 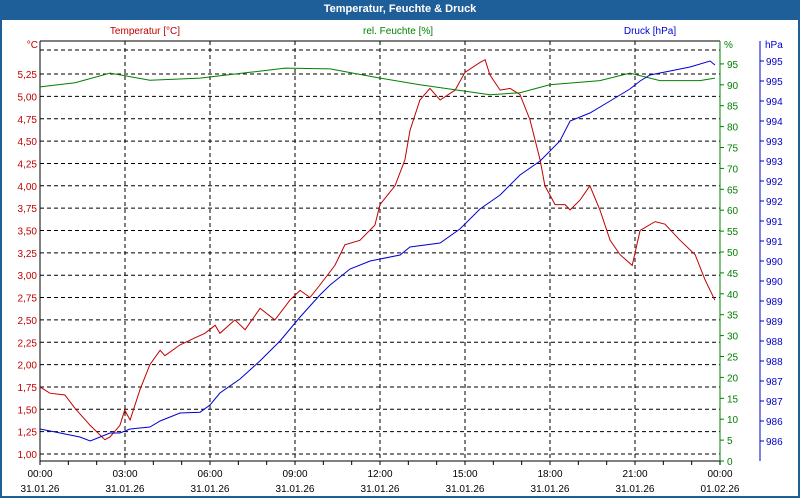 What do you see at coordinates (377, 81) in the screenshot?
I see `humidity-series-line` at bounding box center [377, 81].